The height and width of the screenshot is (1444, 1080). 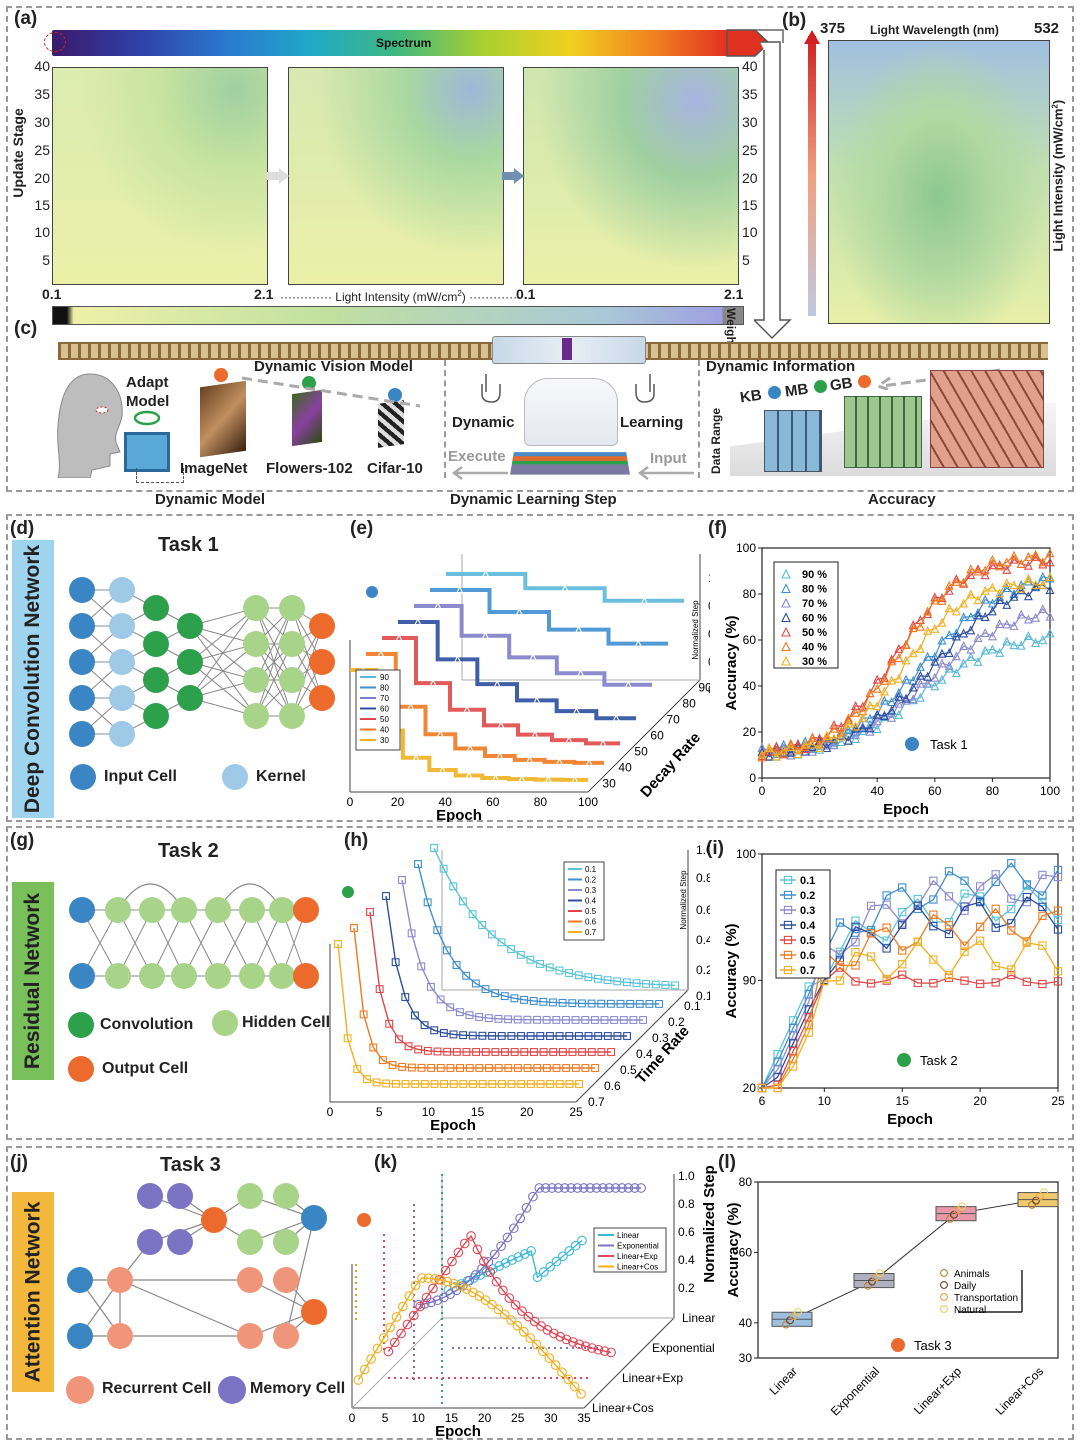 I want to click on tick: 40, so click(x=750, y=66).